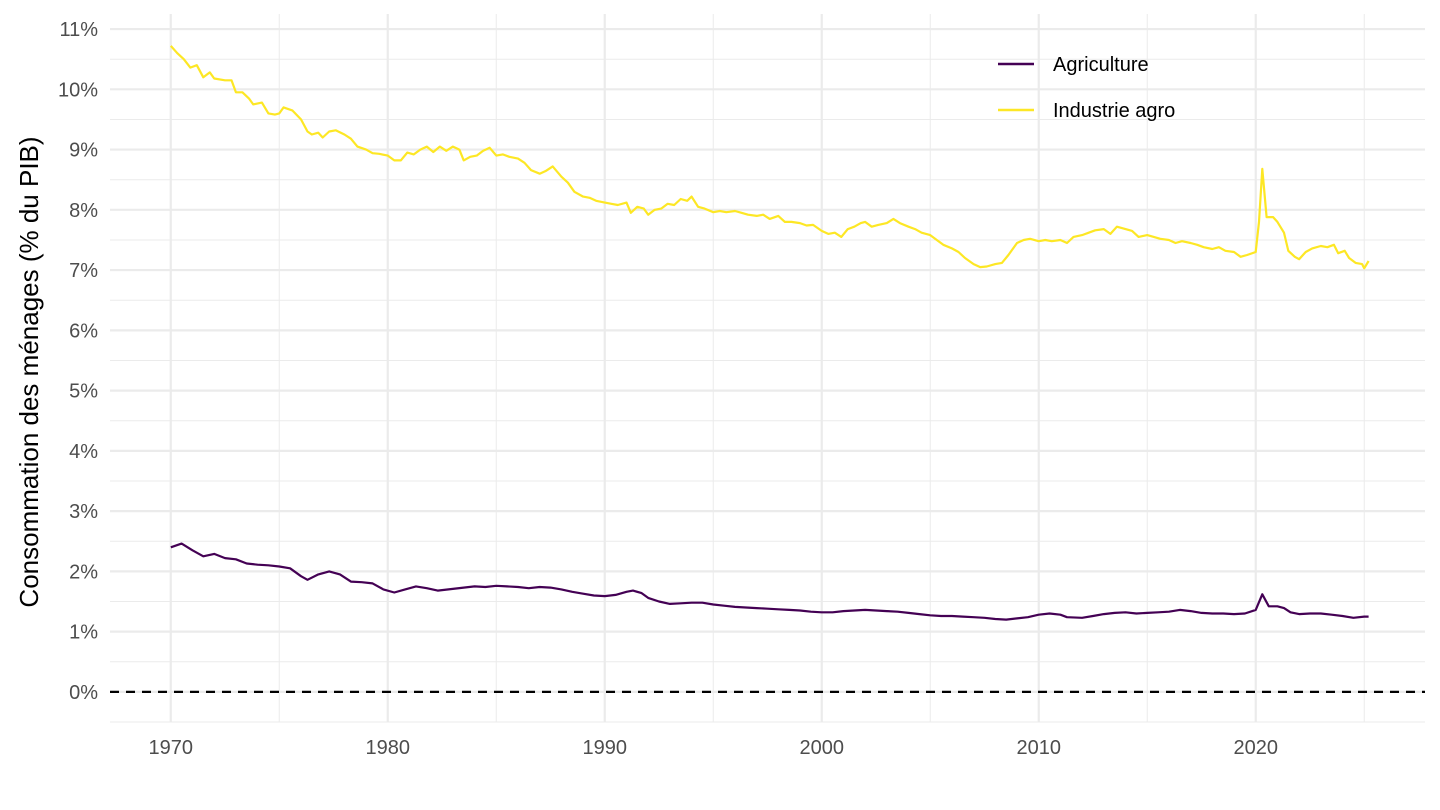 Image resolution: width=1440 pixels, height=810 pixels. Describe the element at coordinates (83, 271) in the screenshot. I see `y-tick-label: 7%` at that location.